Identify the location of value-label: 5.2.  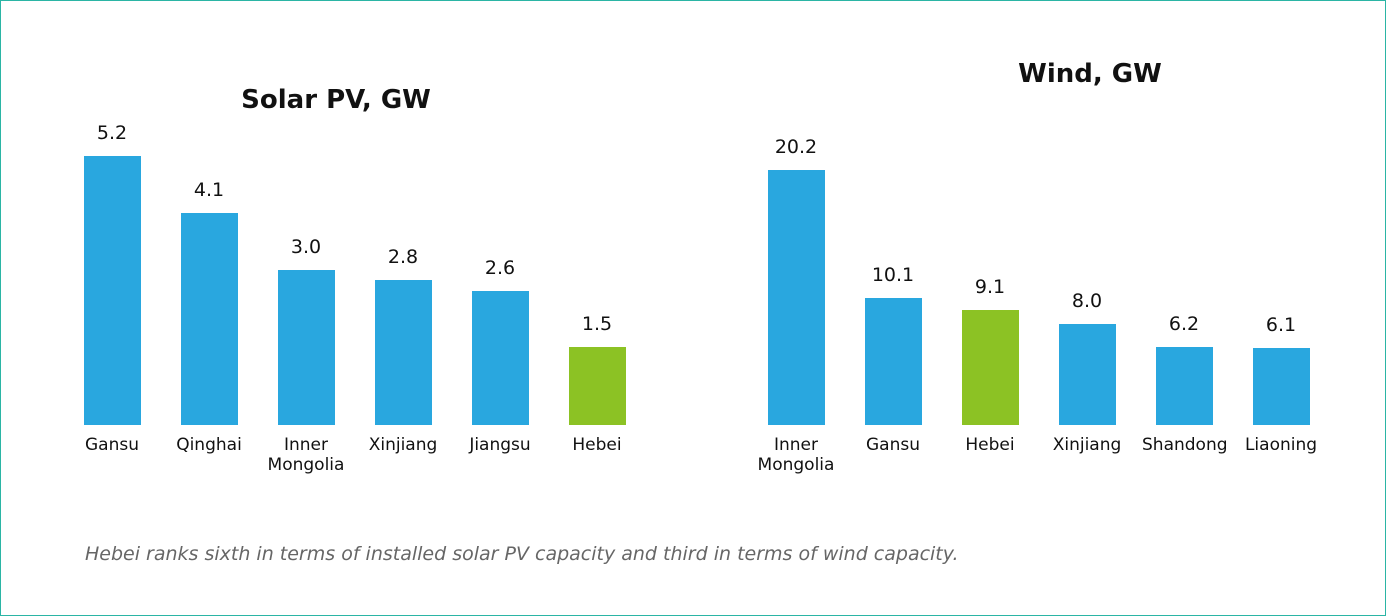
(112, 133).